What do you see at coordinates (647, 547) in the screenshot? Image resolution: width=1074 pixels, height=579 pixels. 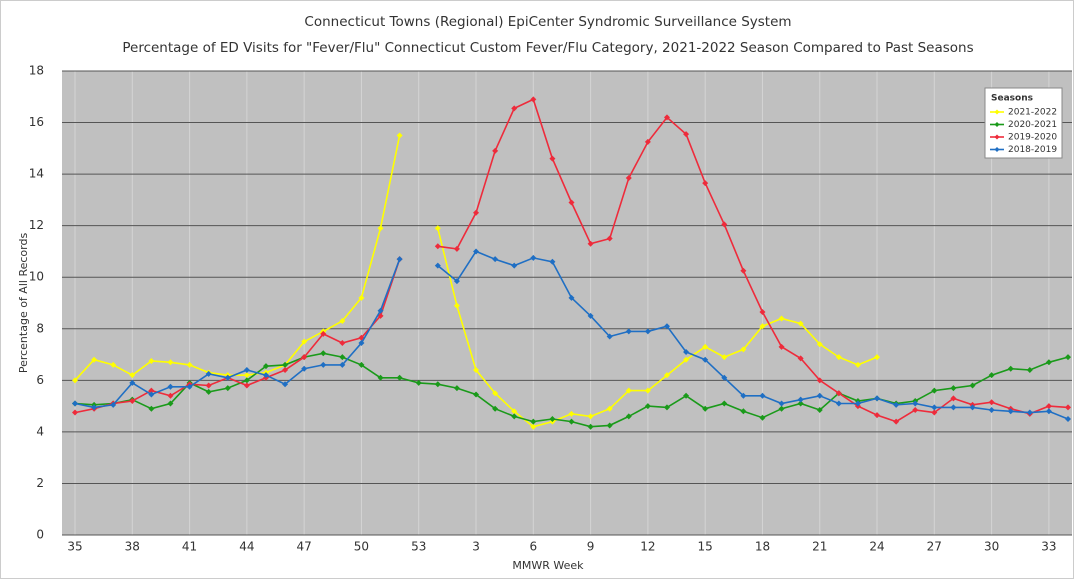 I see `x-tick-label: 12` at bounding box center [647, 547].